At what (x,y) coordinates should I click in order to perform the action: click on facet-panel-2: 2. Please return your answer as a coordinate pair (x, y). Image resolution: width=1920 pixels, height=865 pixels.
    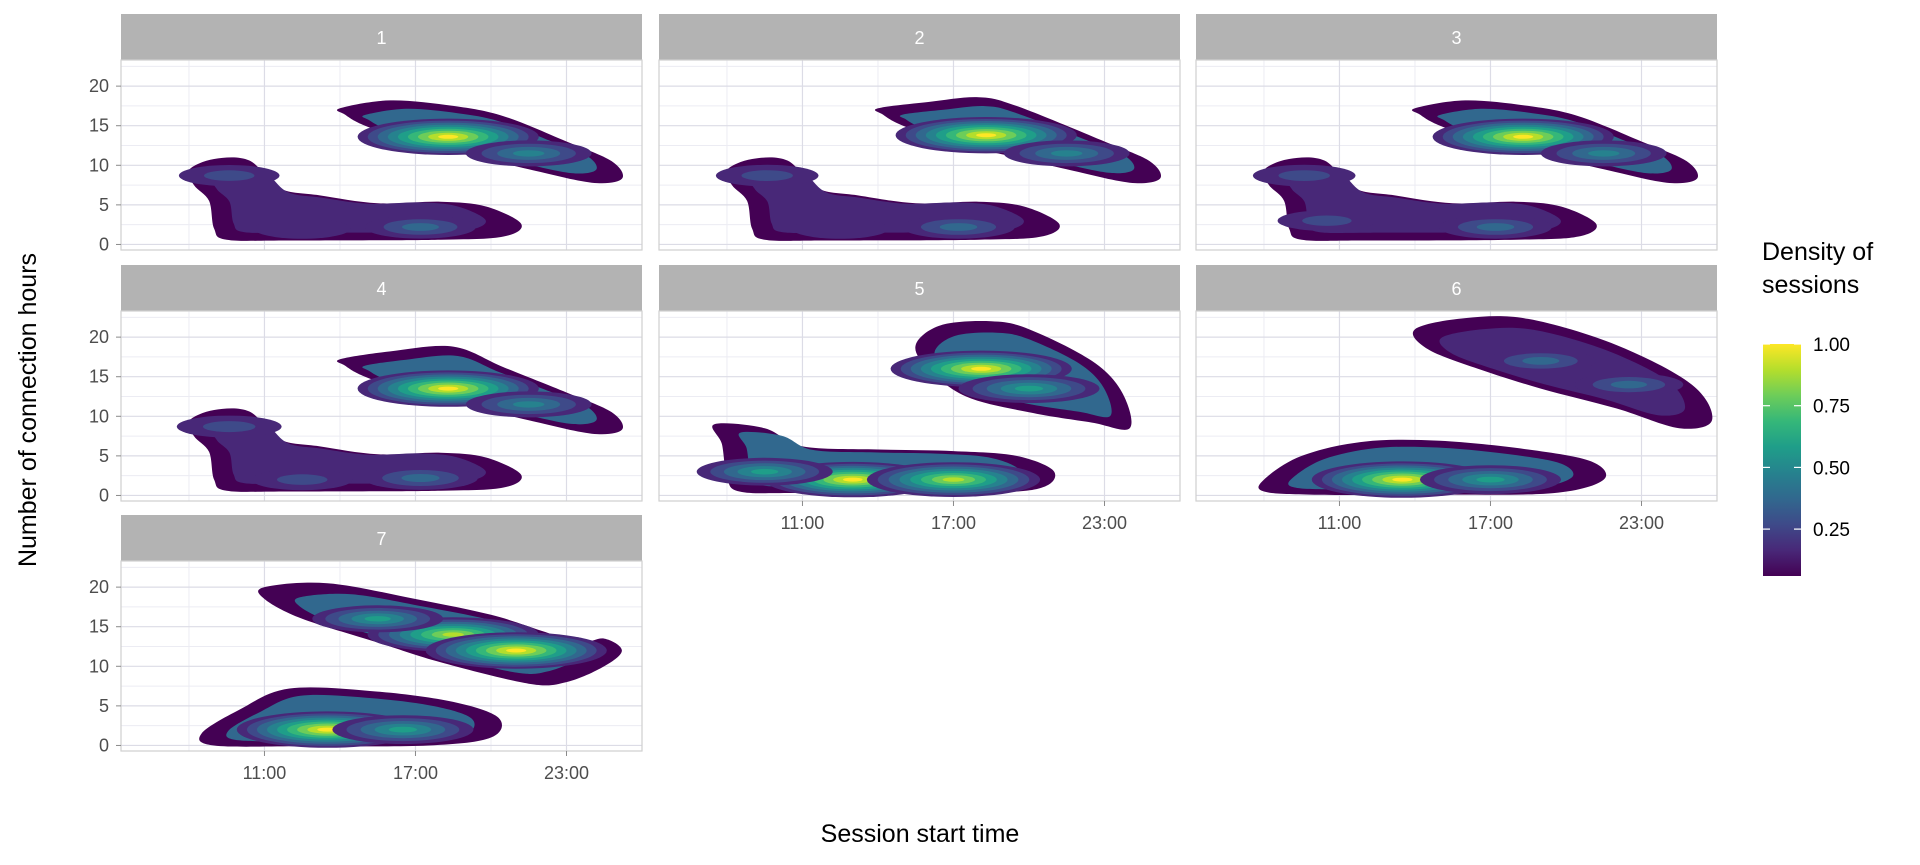
    Looking at the image, I should click on (919, 132).